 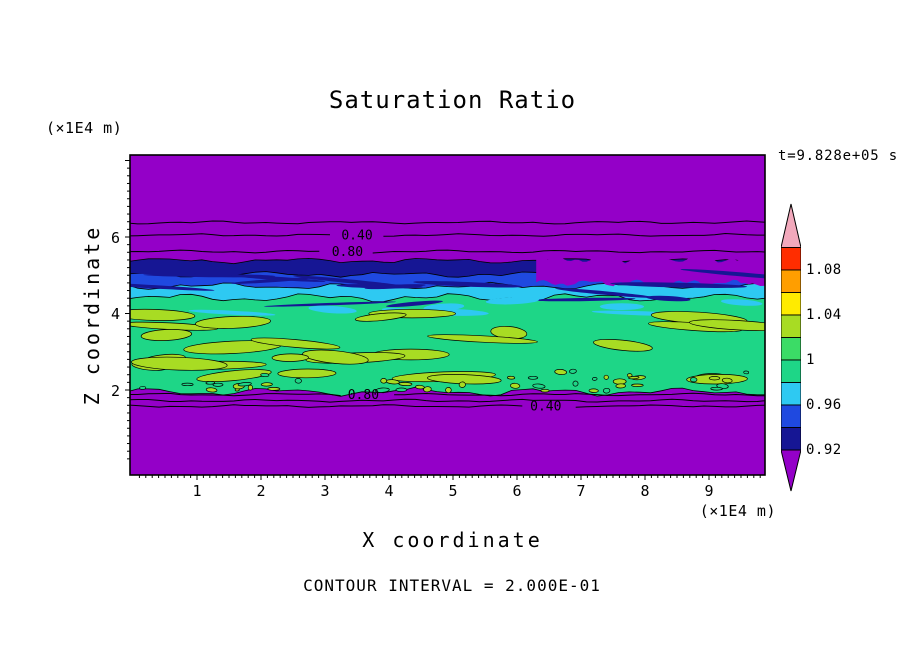 I want to click on colorbar-label-0.96: 0.96, so click(x=824, y=405).